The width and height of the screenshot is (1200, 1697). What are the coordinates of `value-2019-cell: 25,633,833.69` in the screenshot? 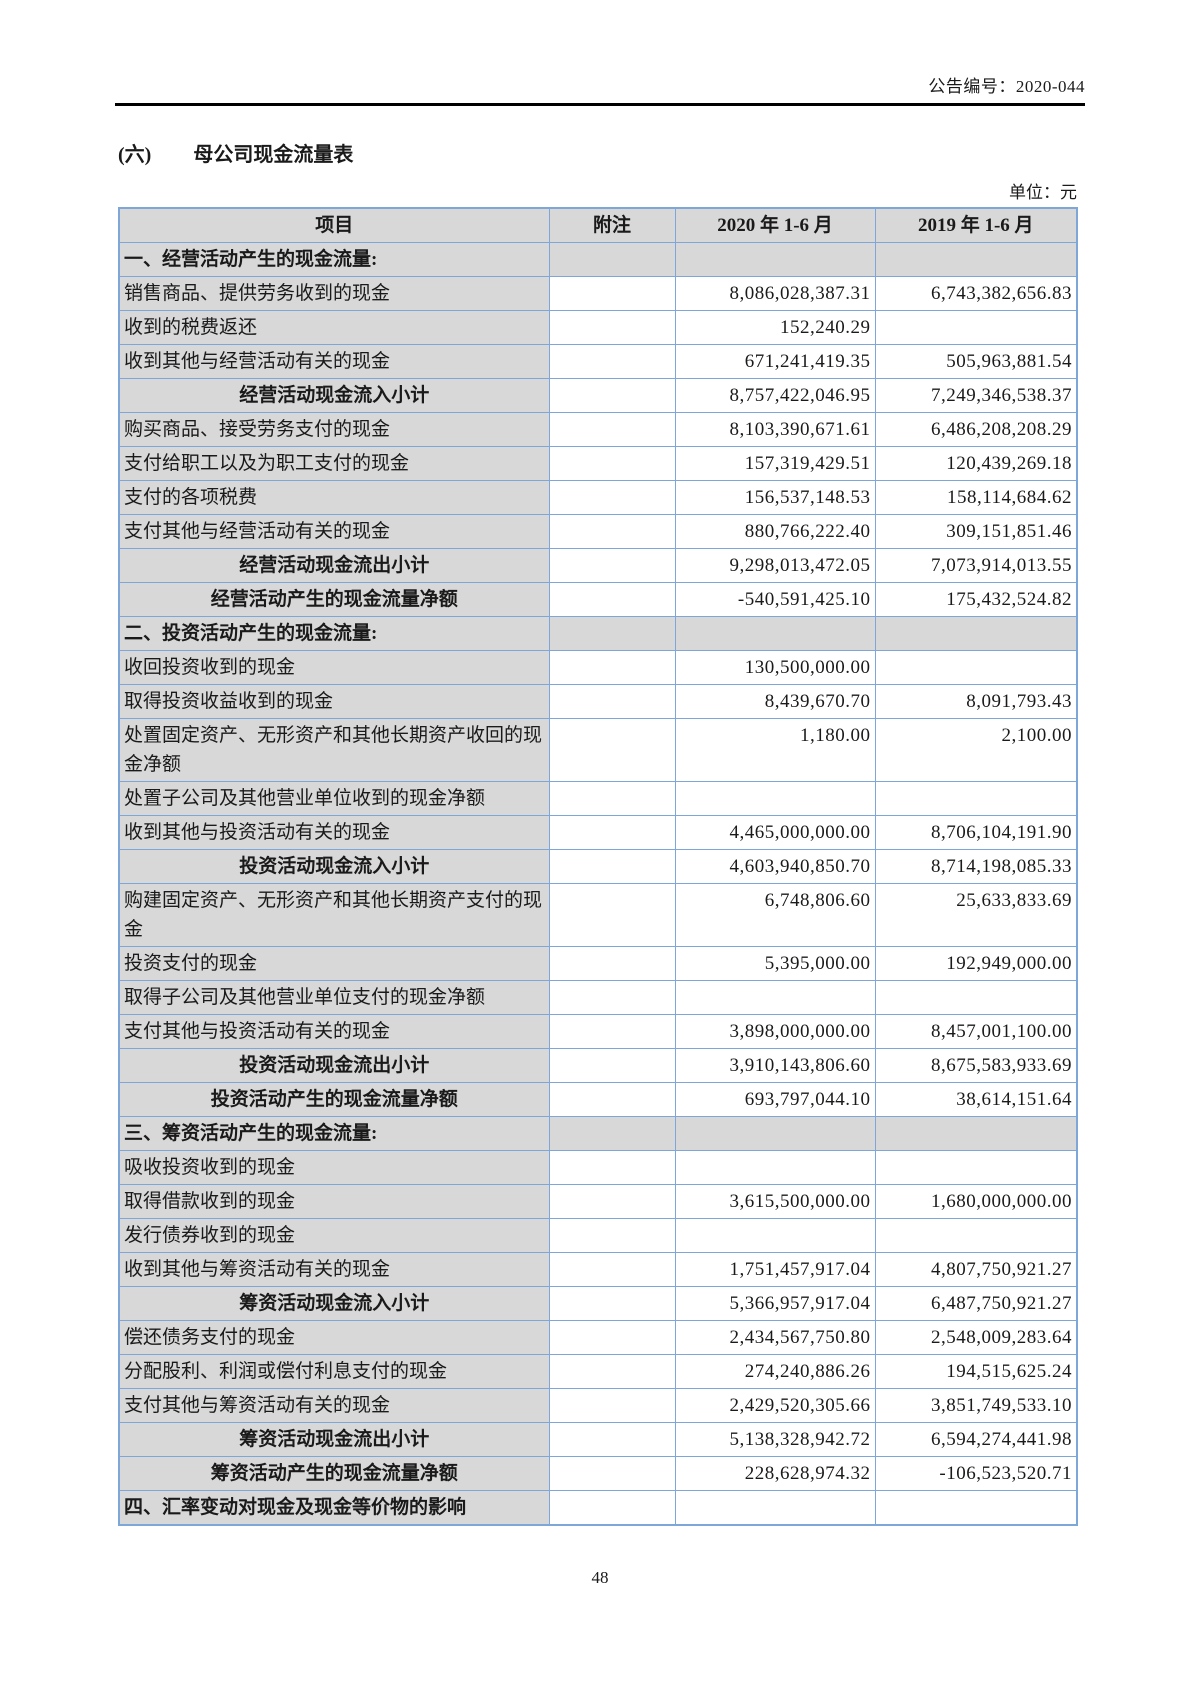 It's located at (976, 915).